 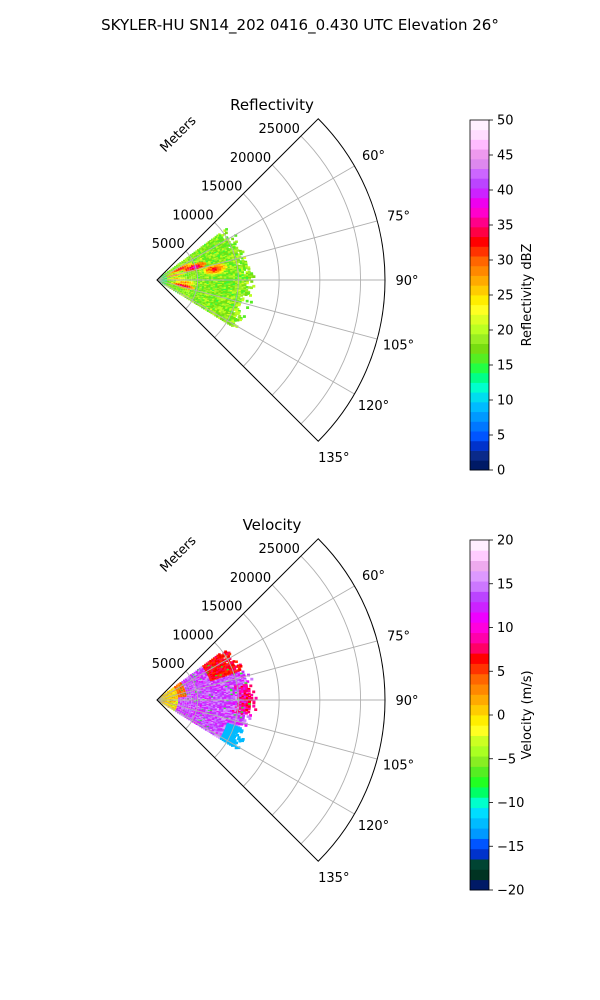 What do you see at coordinates (505, 261) in the screenshot?
I see `colorbar-tick-label: 30` at bounding box center [505, 261].